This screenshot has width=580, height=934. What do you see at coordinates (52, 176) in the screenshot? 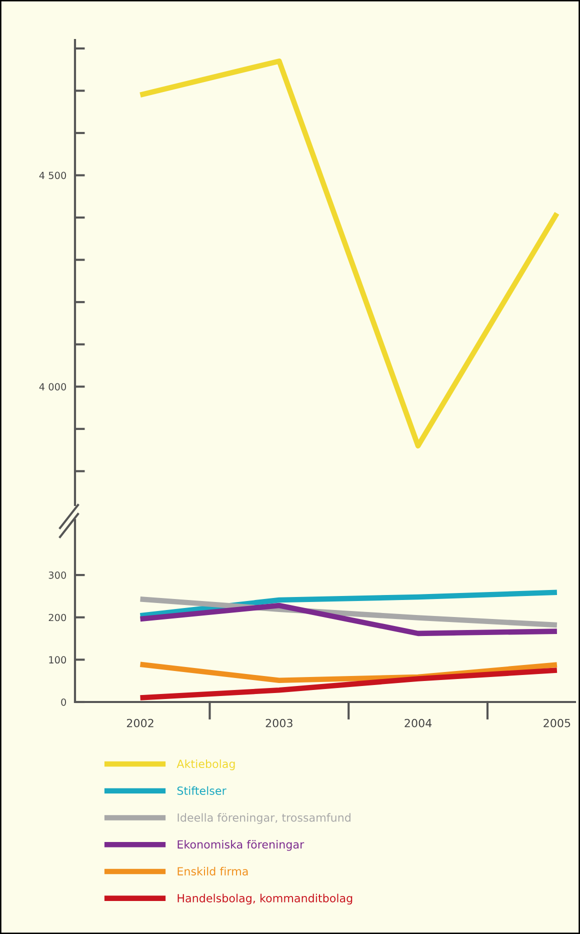
I see `y-tick-label: 4 500` at bounding box center [52, 176].